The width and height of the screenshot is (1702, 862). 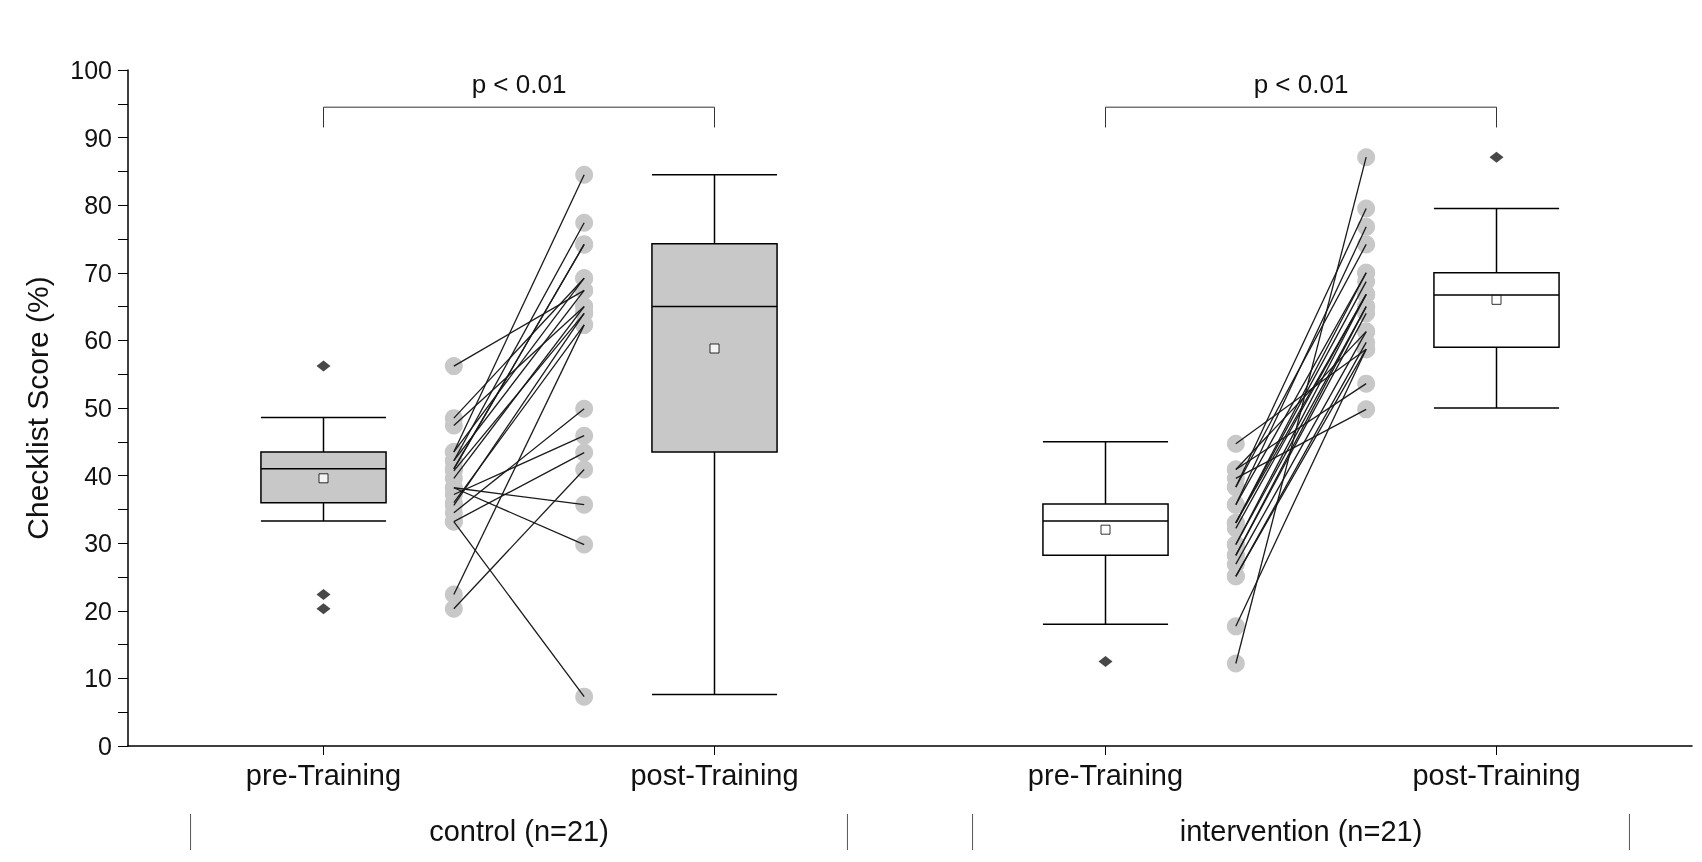 What do you see at coordinates (105, 746) in the screenshot?
I see `y-tick-label: 0` at bounding box center [105, 746].